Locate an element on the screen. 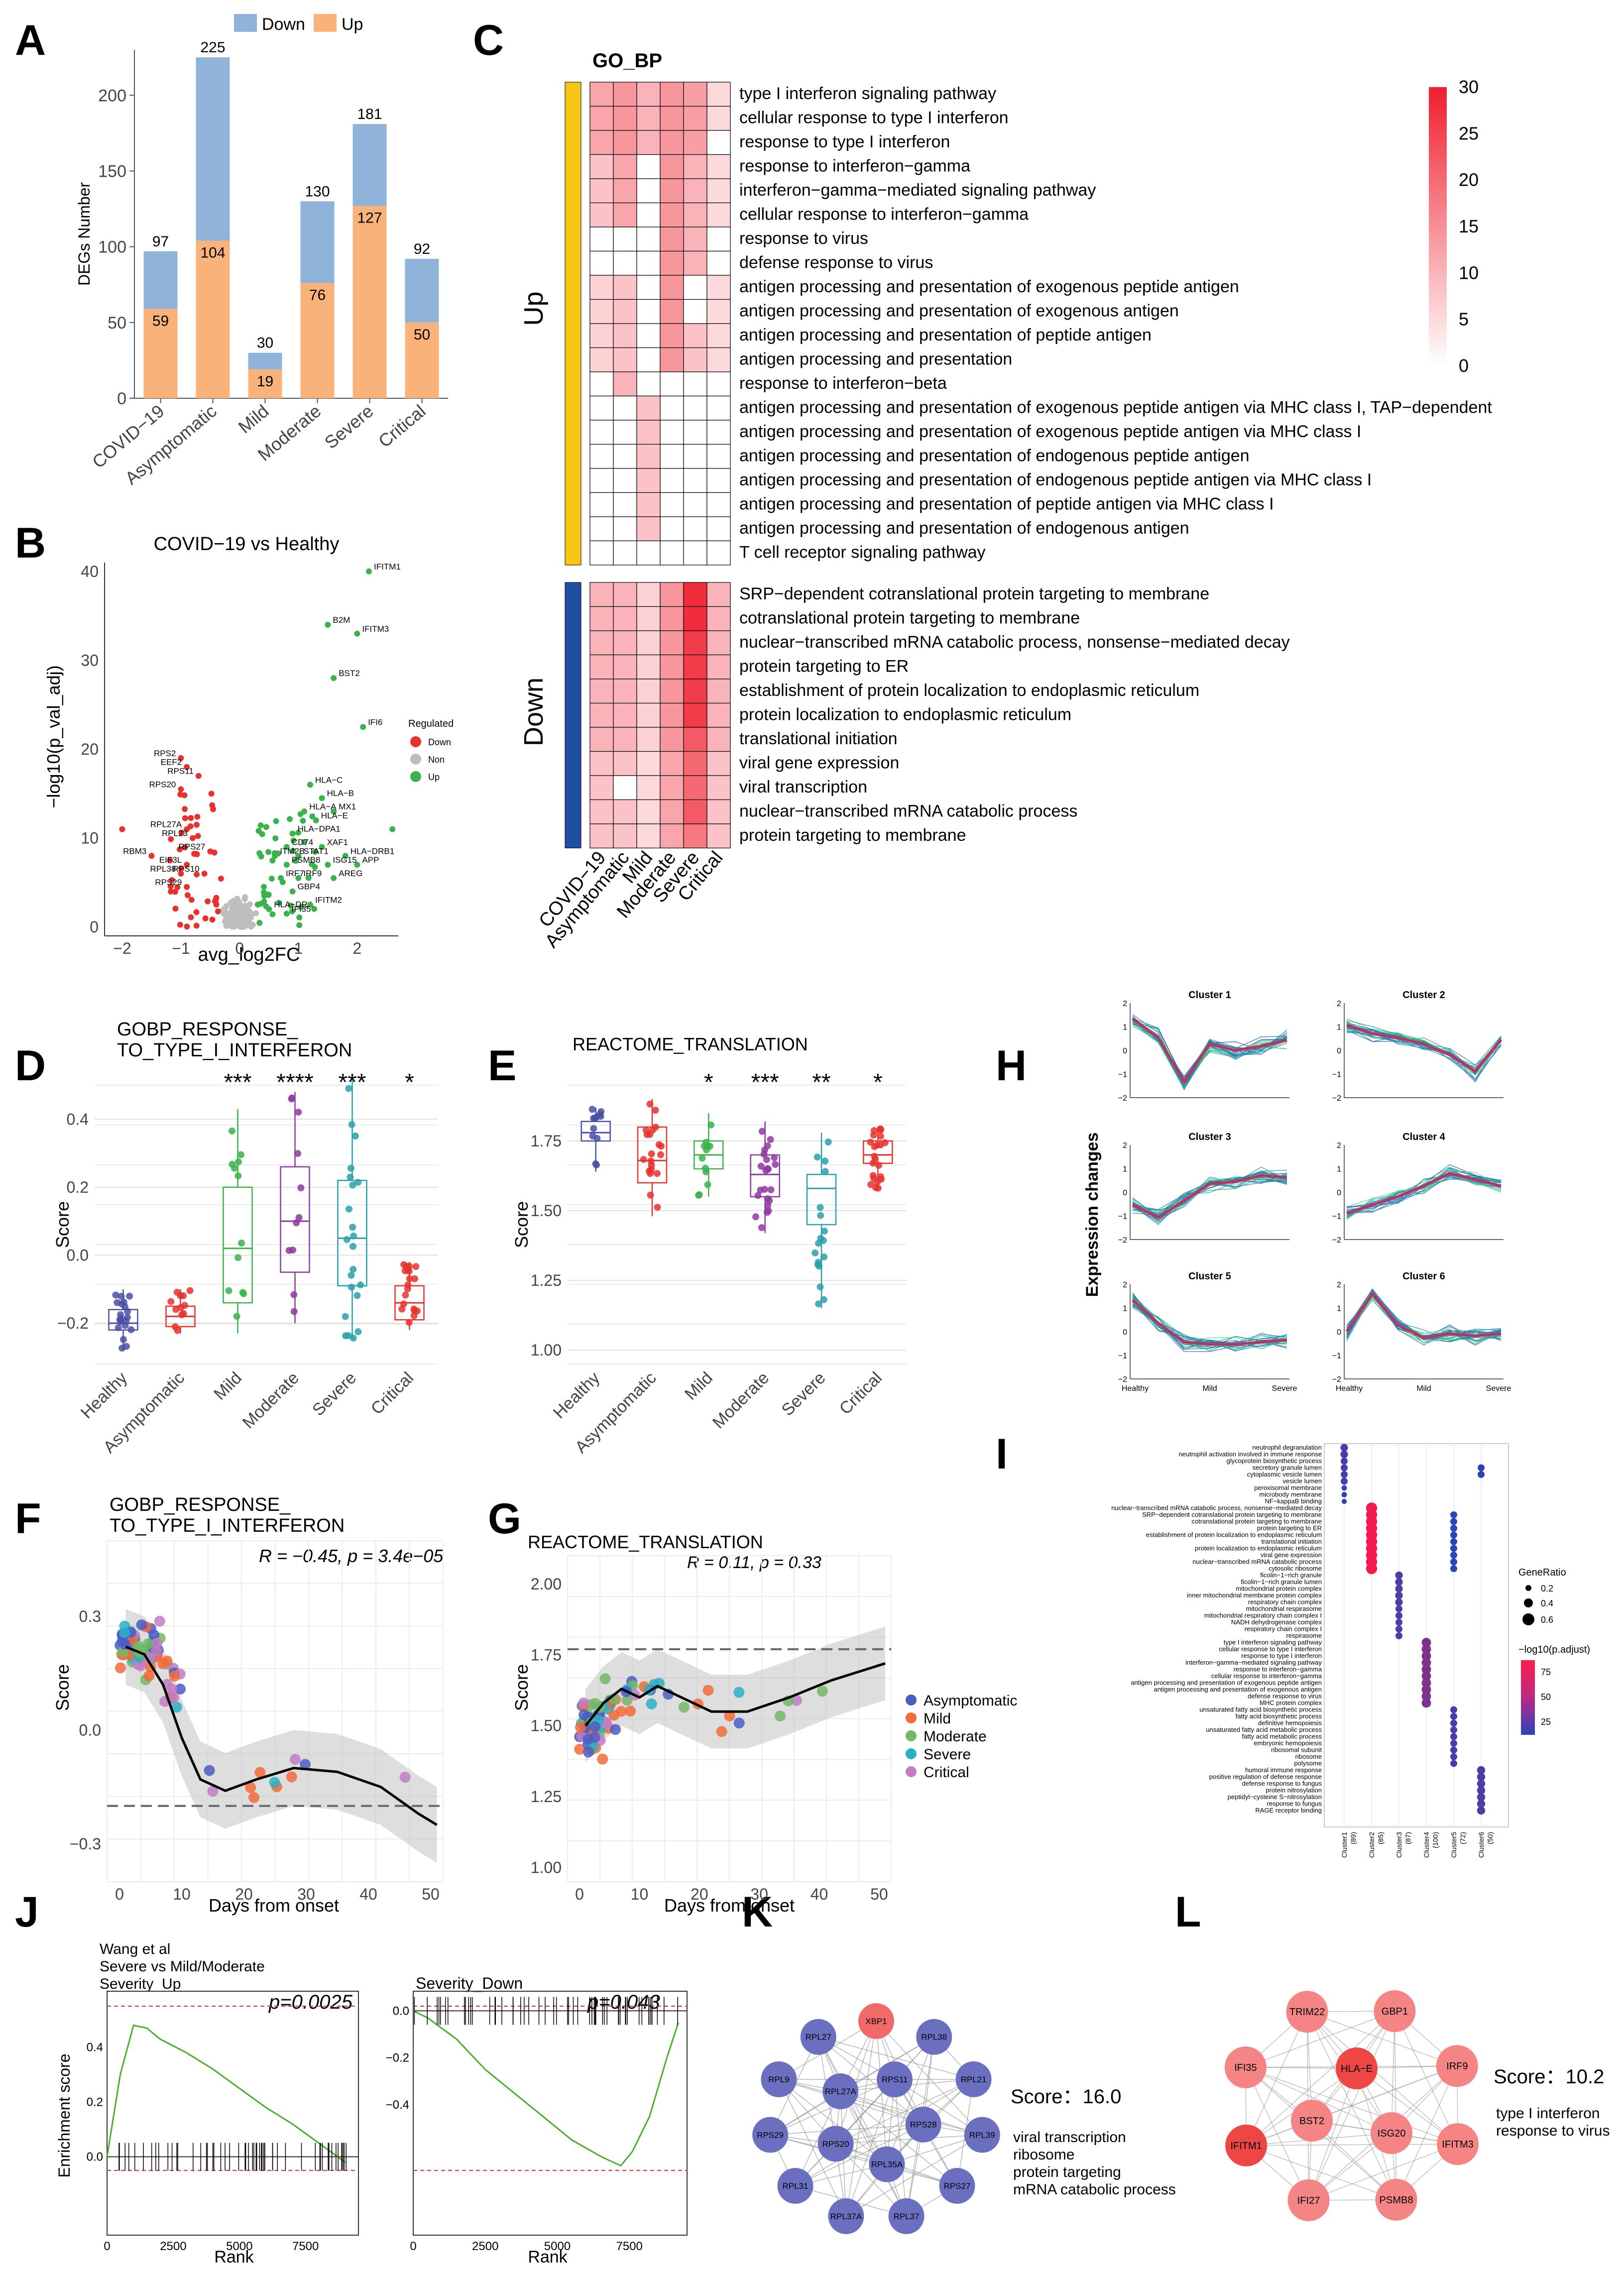 The height and width of the screenshot is (2270, 1624). axis-j-ylabel: Enrichment score is located at coordinates (64, 2116).